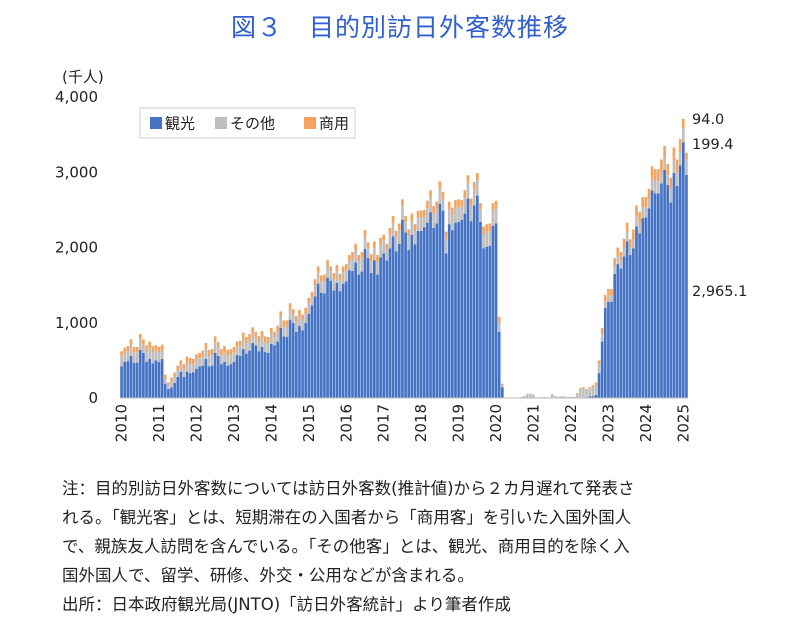 The height and width of the screenshot is (642, 800). Describe the element at coordinates (719, 292) in the screenshot. I see `bar-value-label: 2,965.1` at that location.